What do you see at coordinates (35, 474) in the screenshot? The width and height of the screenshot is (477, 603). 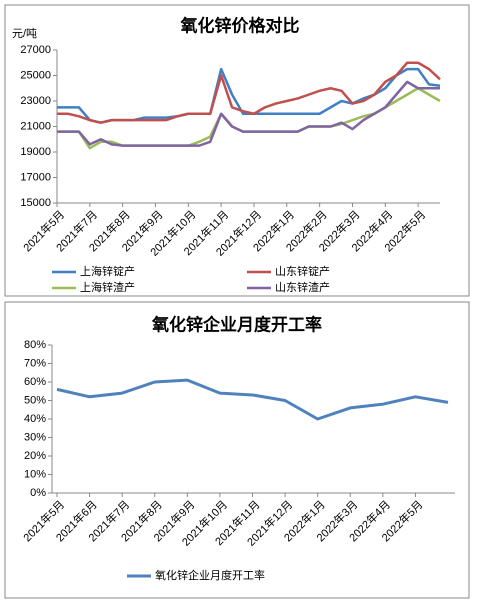 I see `y-tick-label: 10%` at bounding box center [35, 474].